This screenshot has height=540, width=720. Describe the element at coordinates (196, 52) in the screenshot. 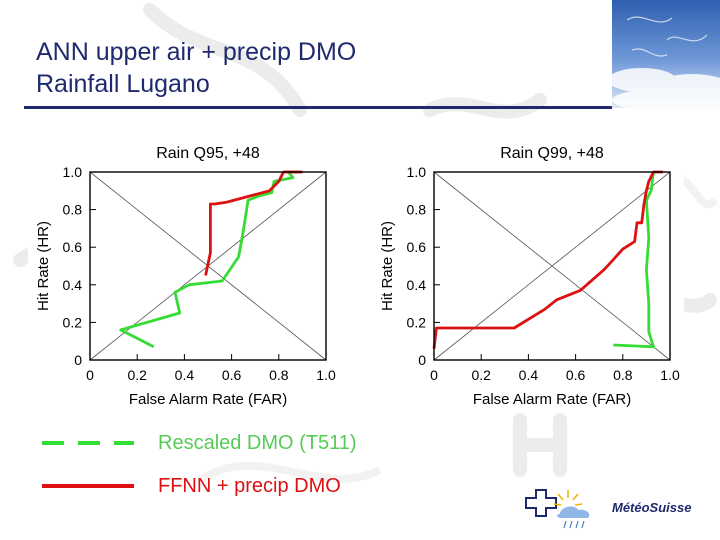

I see `slide-title-line-1: ANN upper air + precip DMO` at that location.